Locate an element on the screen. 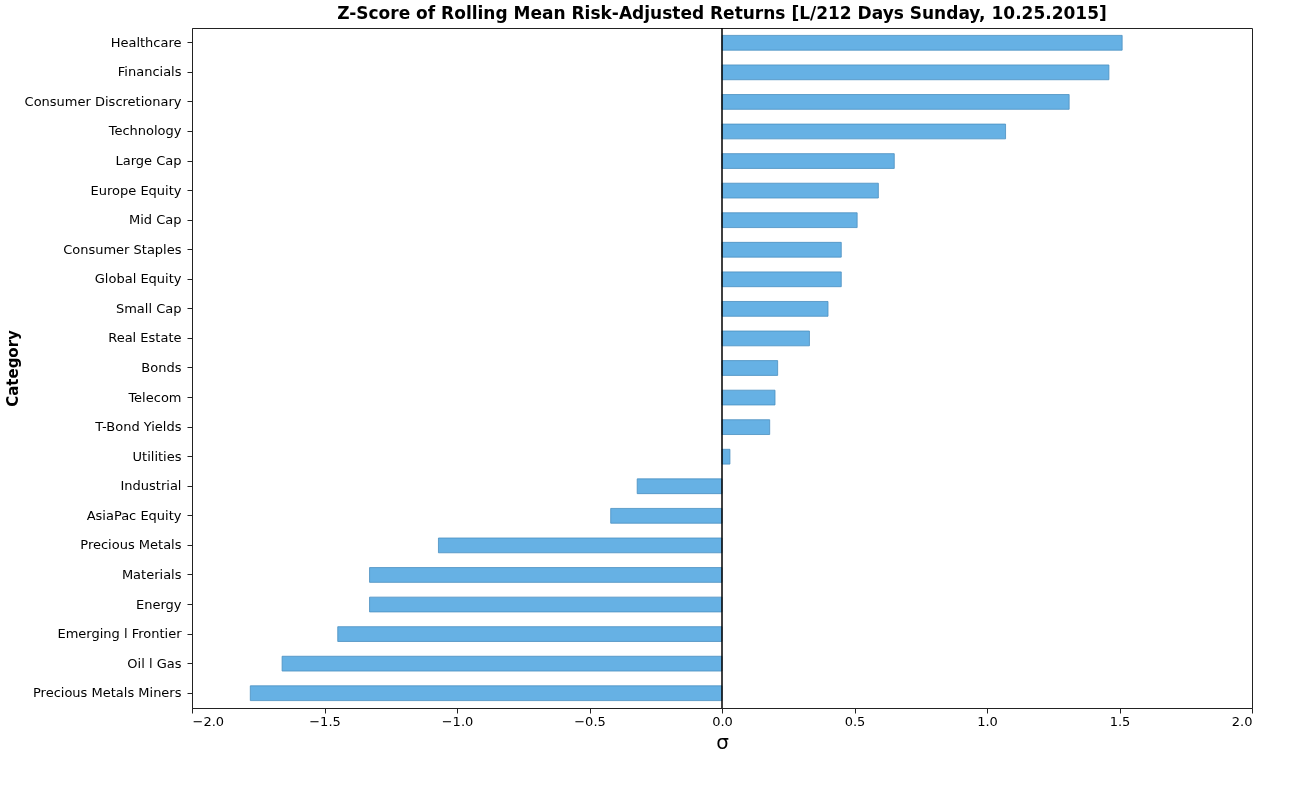 Image resolution: width=1314 pixels, height=792 pixels. y-tick-label: Real Estate is located at coordinates (145, 338).